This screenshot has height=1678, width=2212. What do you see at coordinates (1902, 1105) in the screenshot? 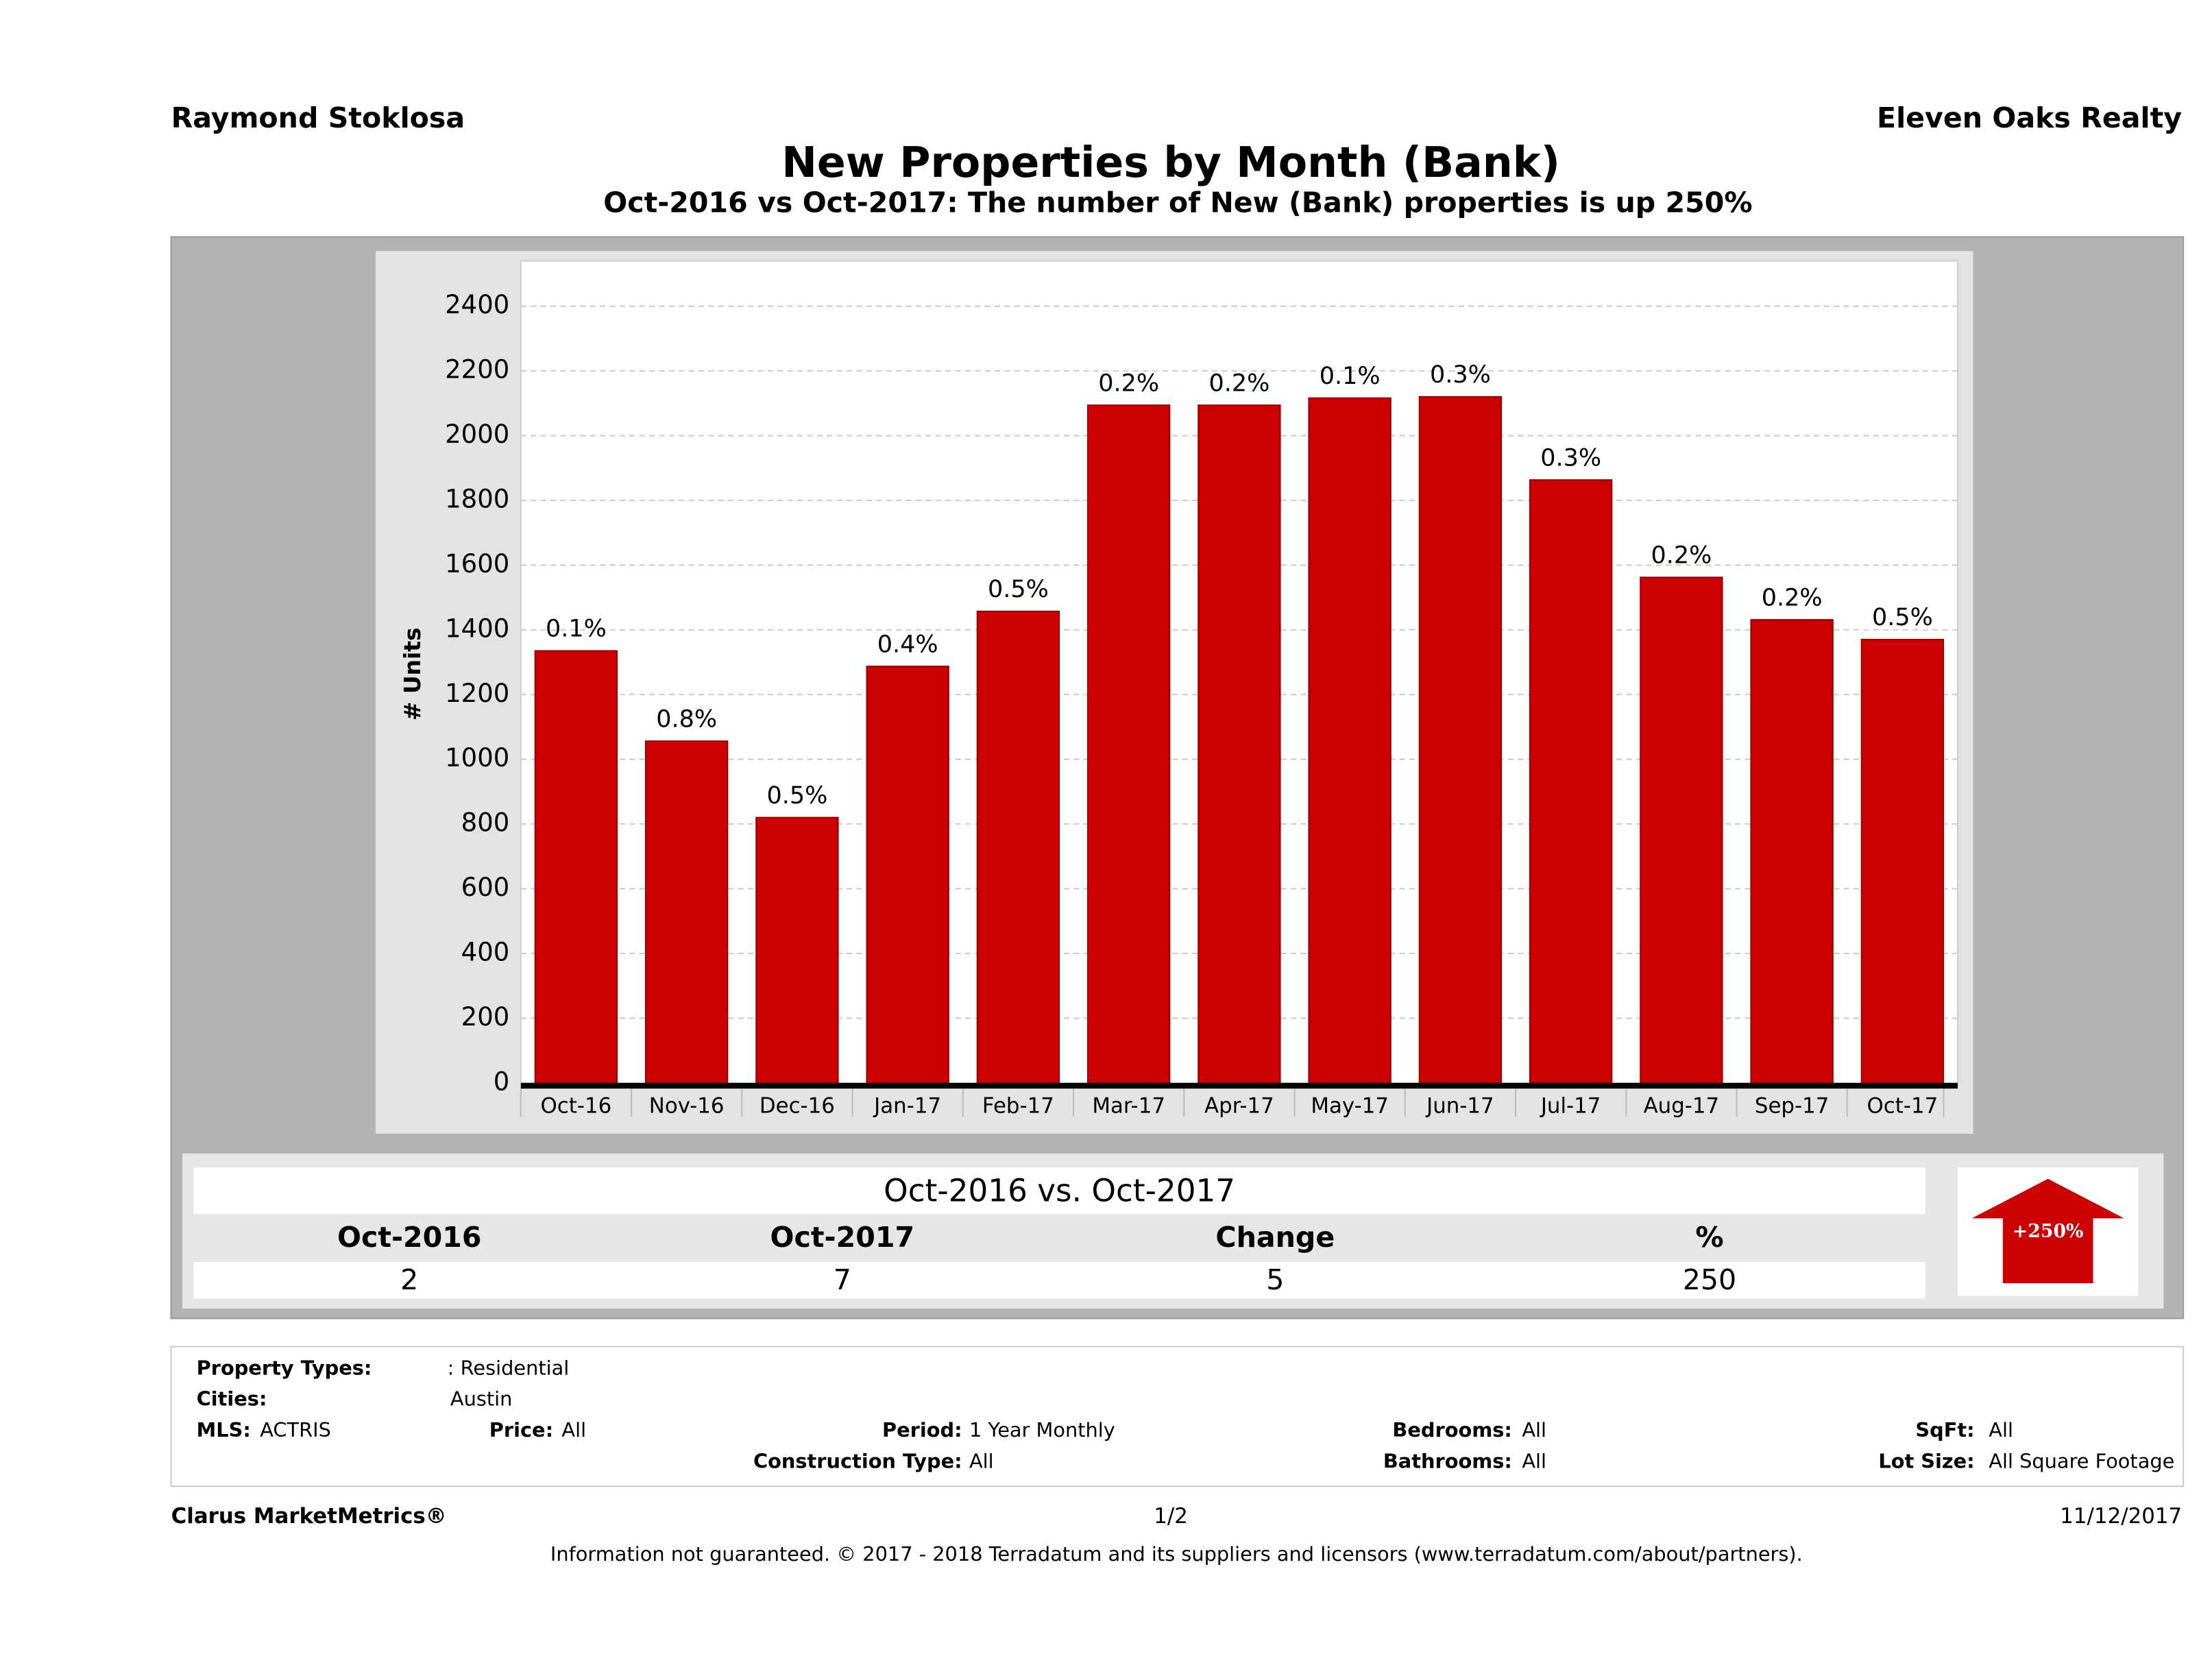
I see `x-tick-label: Oct-17` at bounding box center [1902, 1105].